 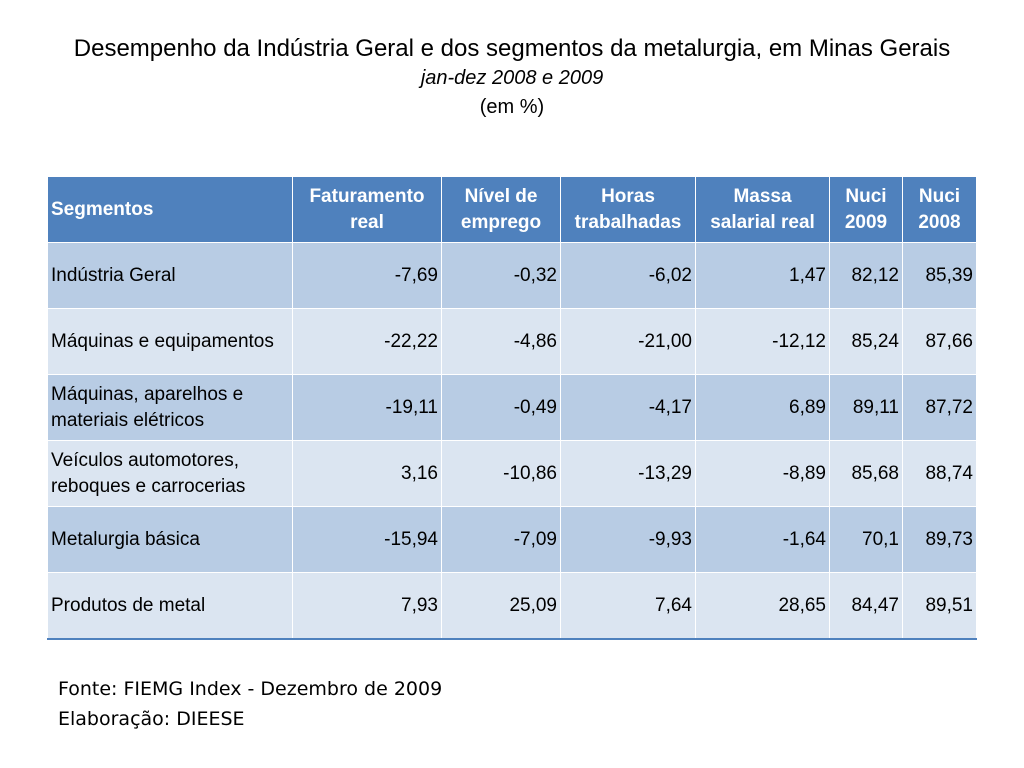 What do you see at coordinates (170, 209) in the screenshot?
I see `header-segmentos: Segmentos` at bounding box center [170, 209].